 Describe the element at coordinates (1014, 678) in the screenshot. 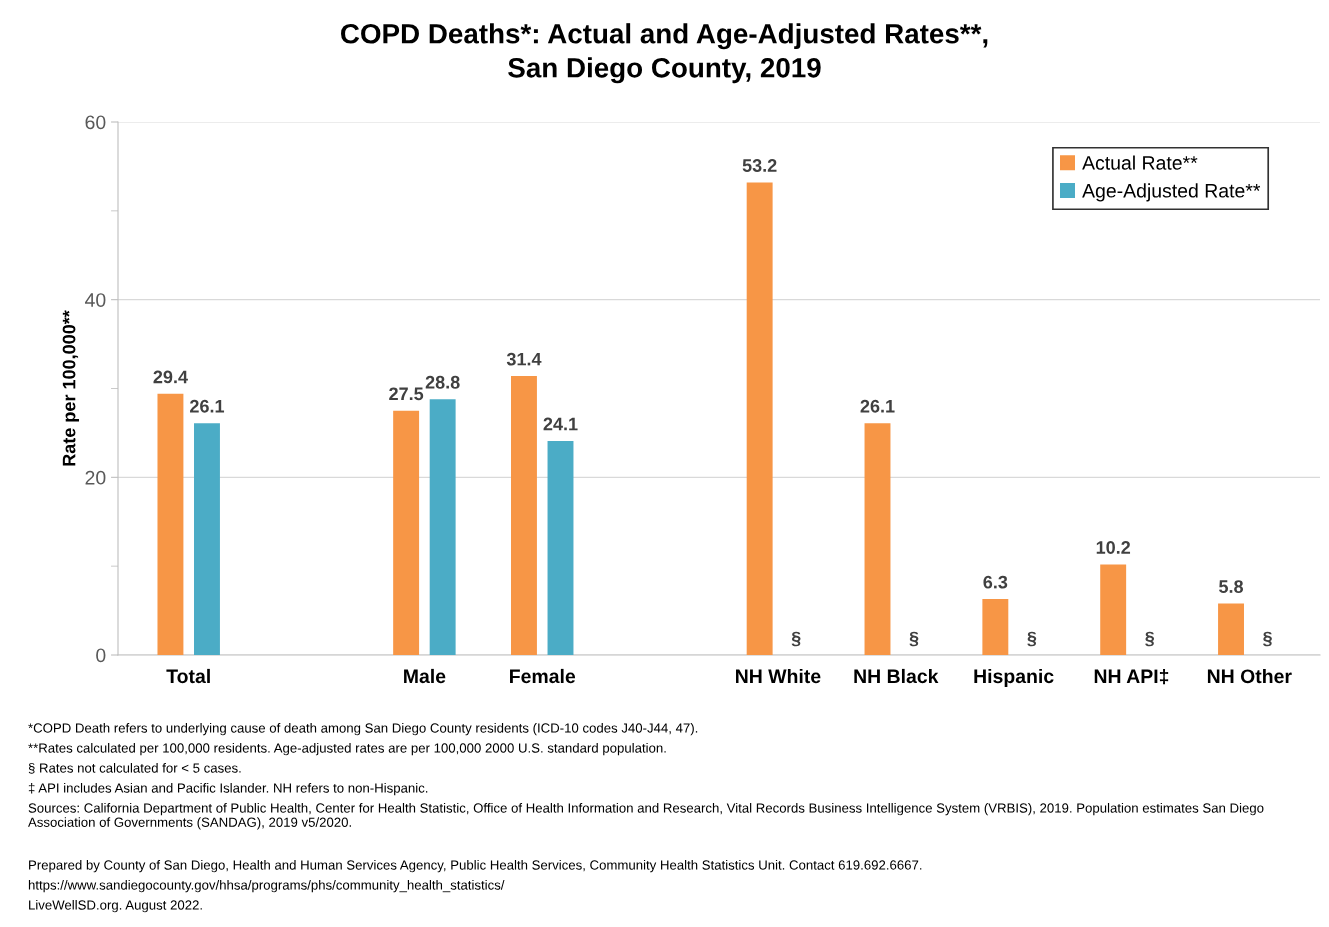

I see `x-tick-label: Hispanic` at that location.